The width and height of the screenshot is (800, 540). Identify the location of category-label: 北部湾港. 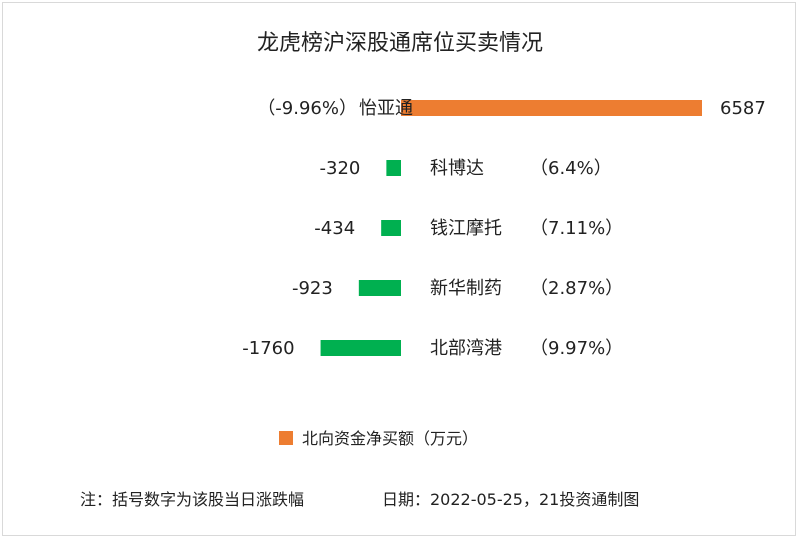
(466, 348).